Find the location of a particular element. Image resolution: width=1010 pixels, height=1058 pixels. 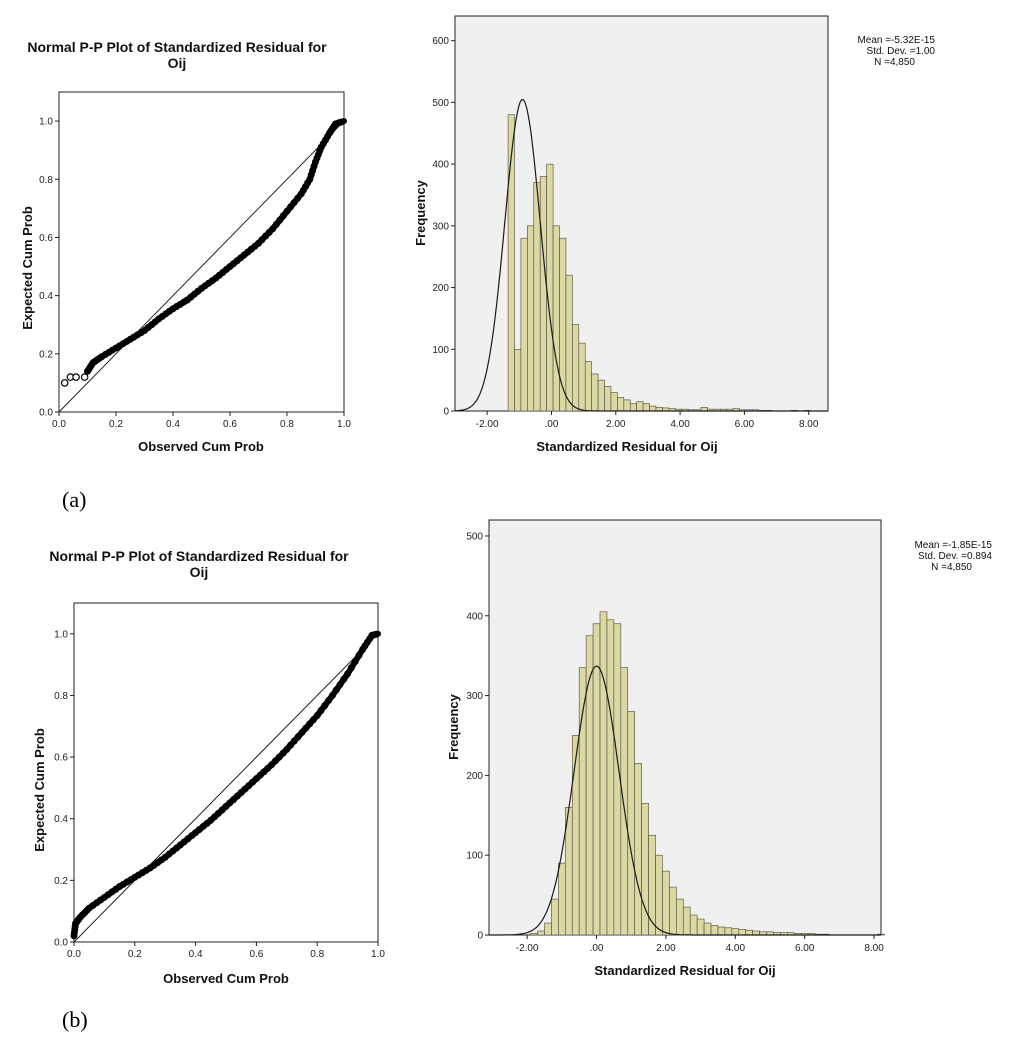

stat-n: N =4,850 is located at coordinates (951, 567).